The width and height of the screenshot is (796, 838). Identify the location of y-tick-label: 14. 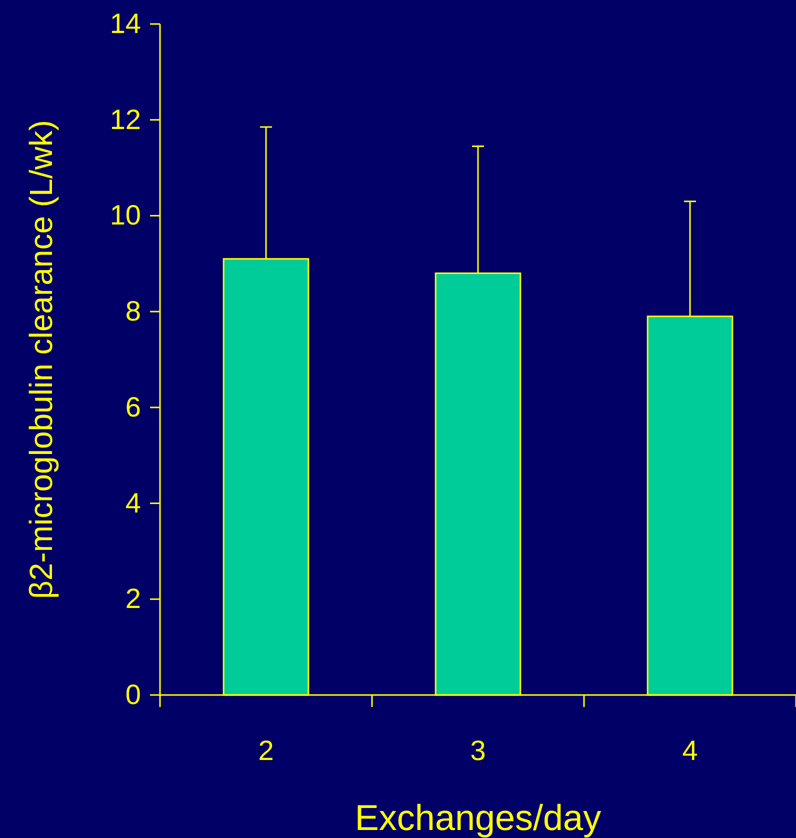
(125, 23).